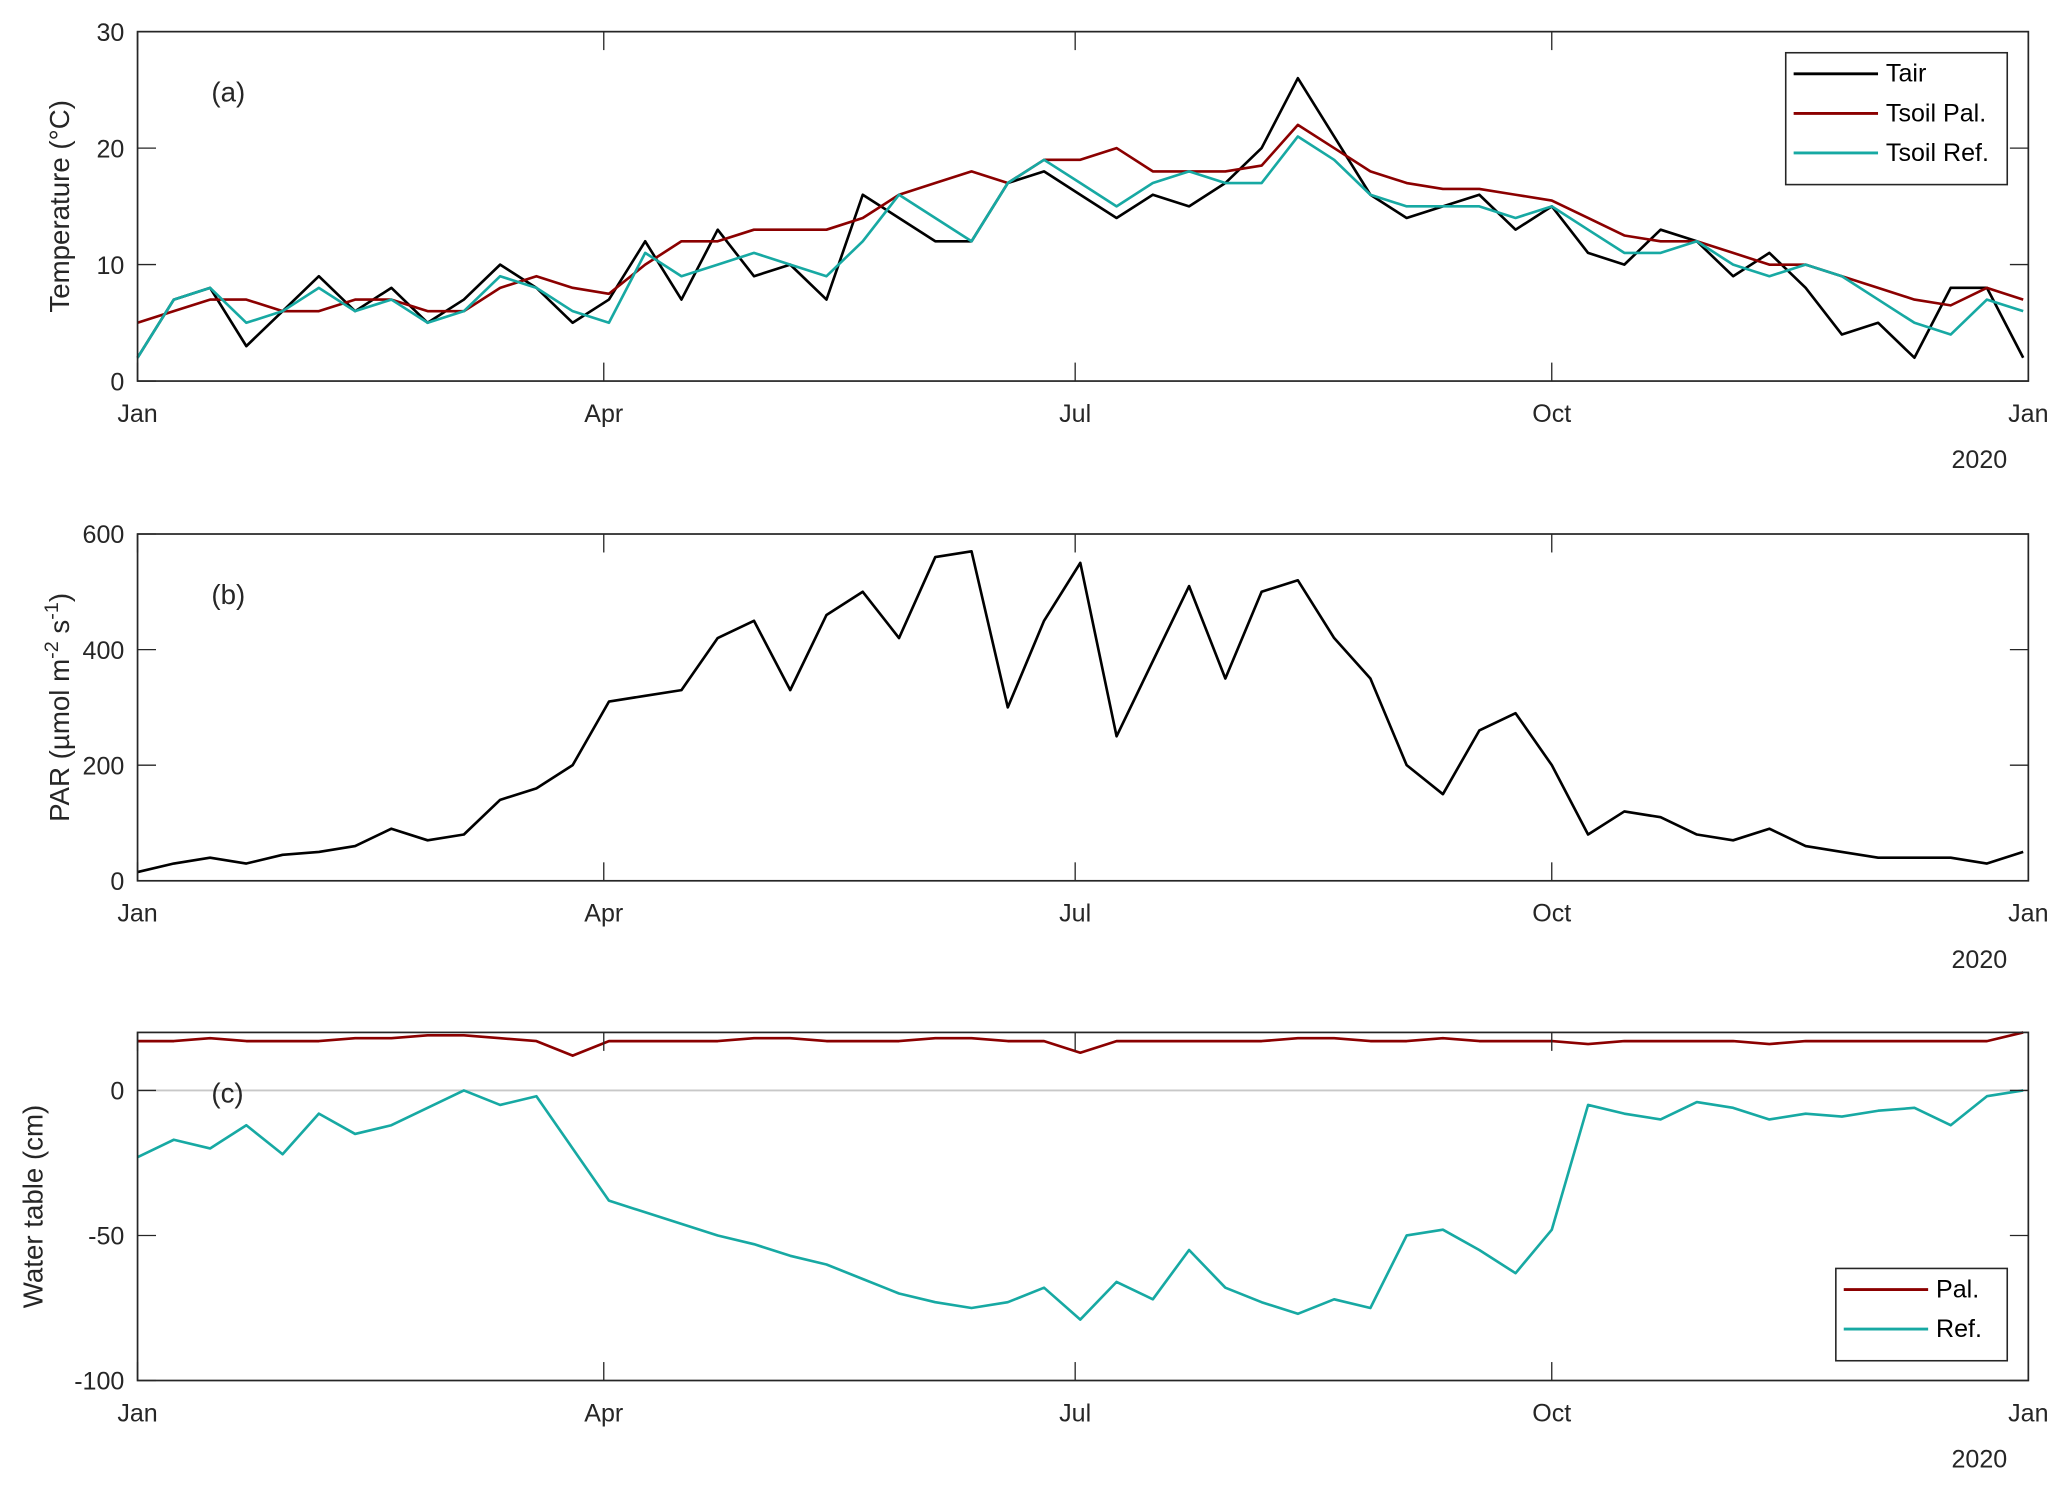 This screenshot has width=2067, height=1486. Describe the element at coordinates (1959, 1329) in the screenshot. I see `legend-entry: Ref.` at that location.